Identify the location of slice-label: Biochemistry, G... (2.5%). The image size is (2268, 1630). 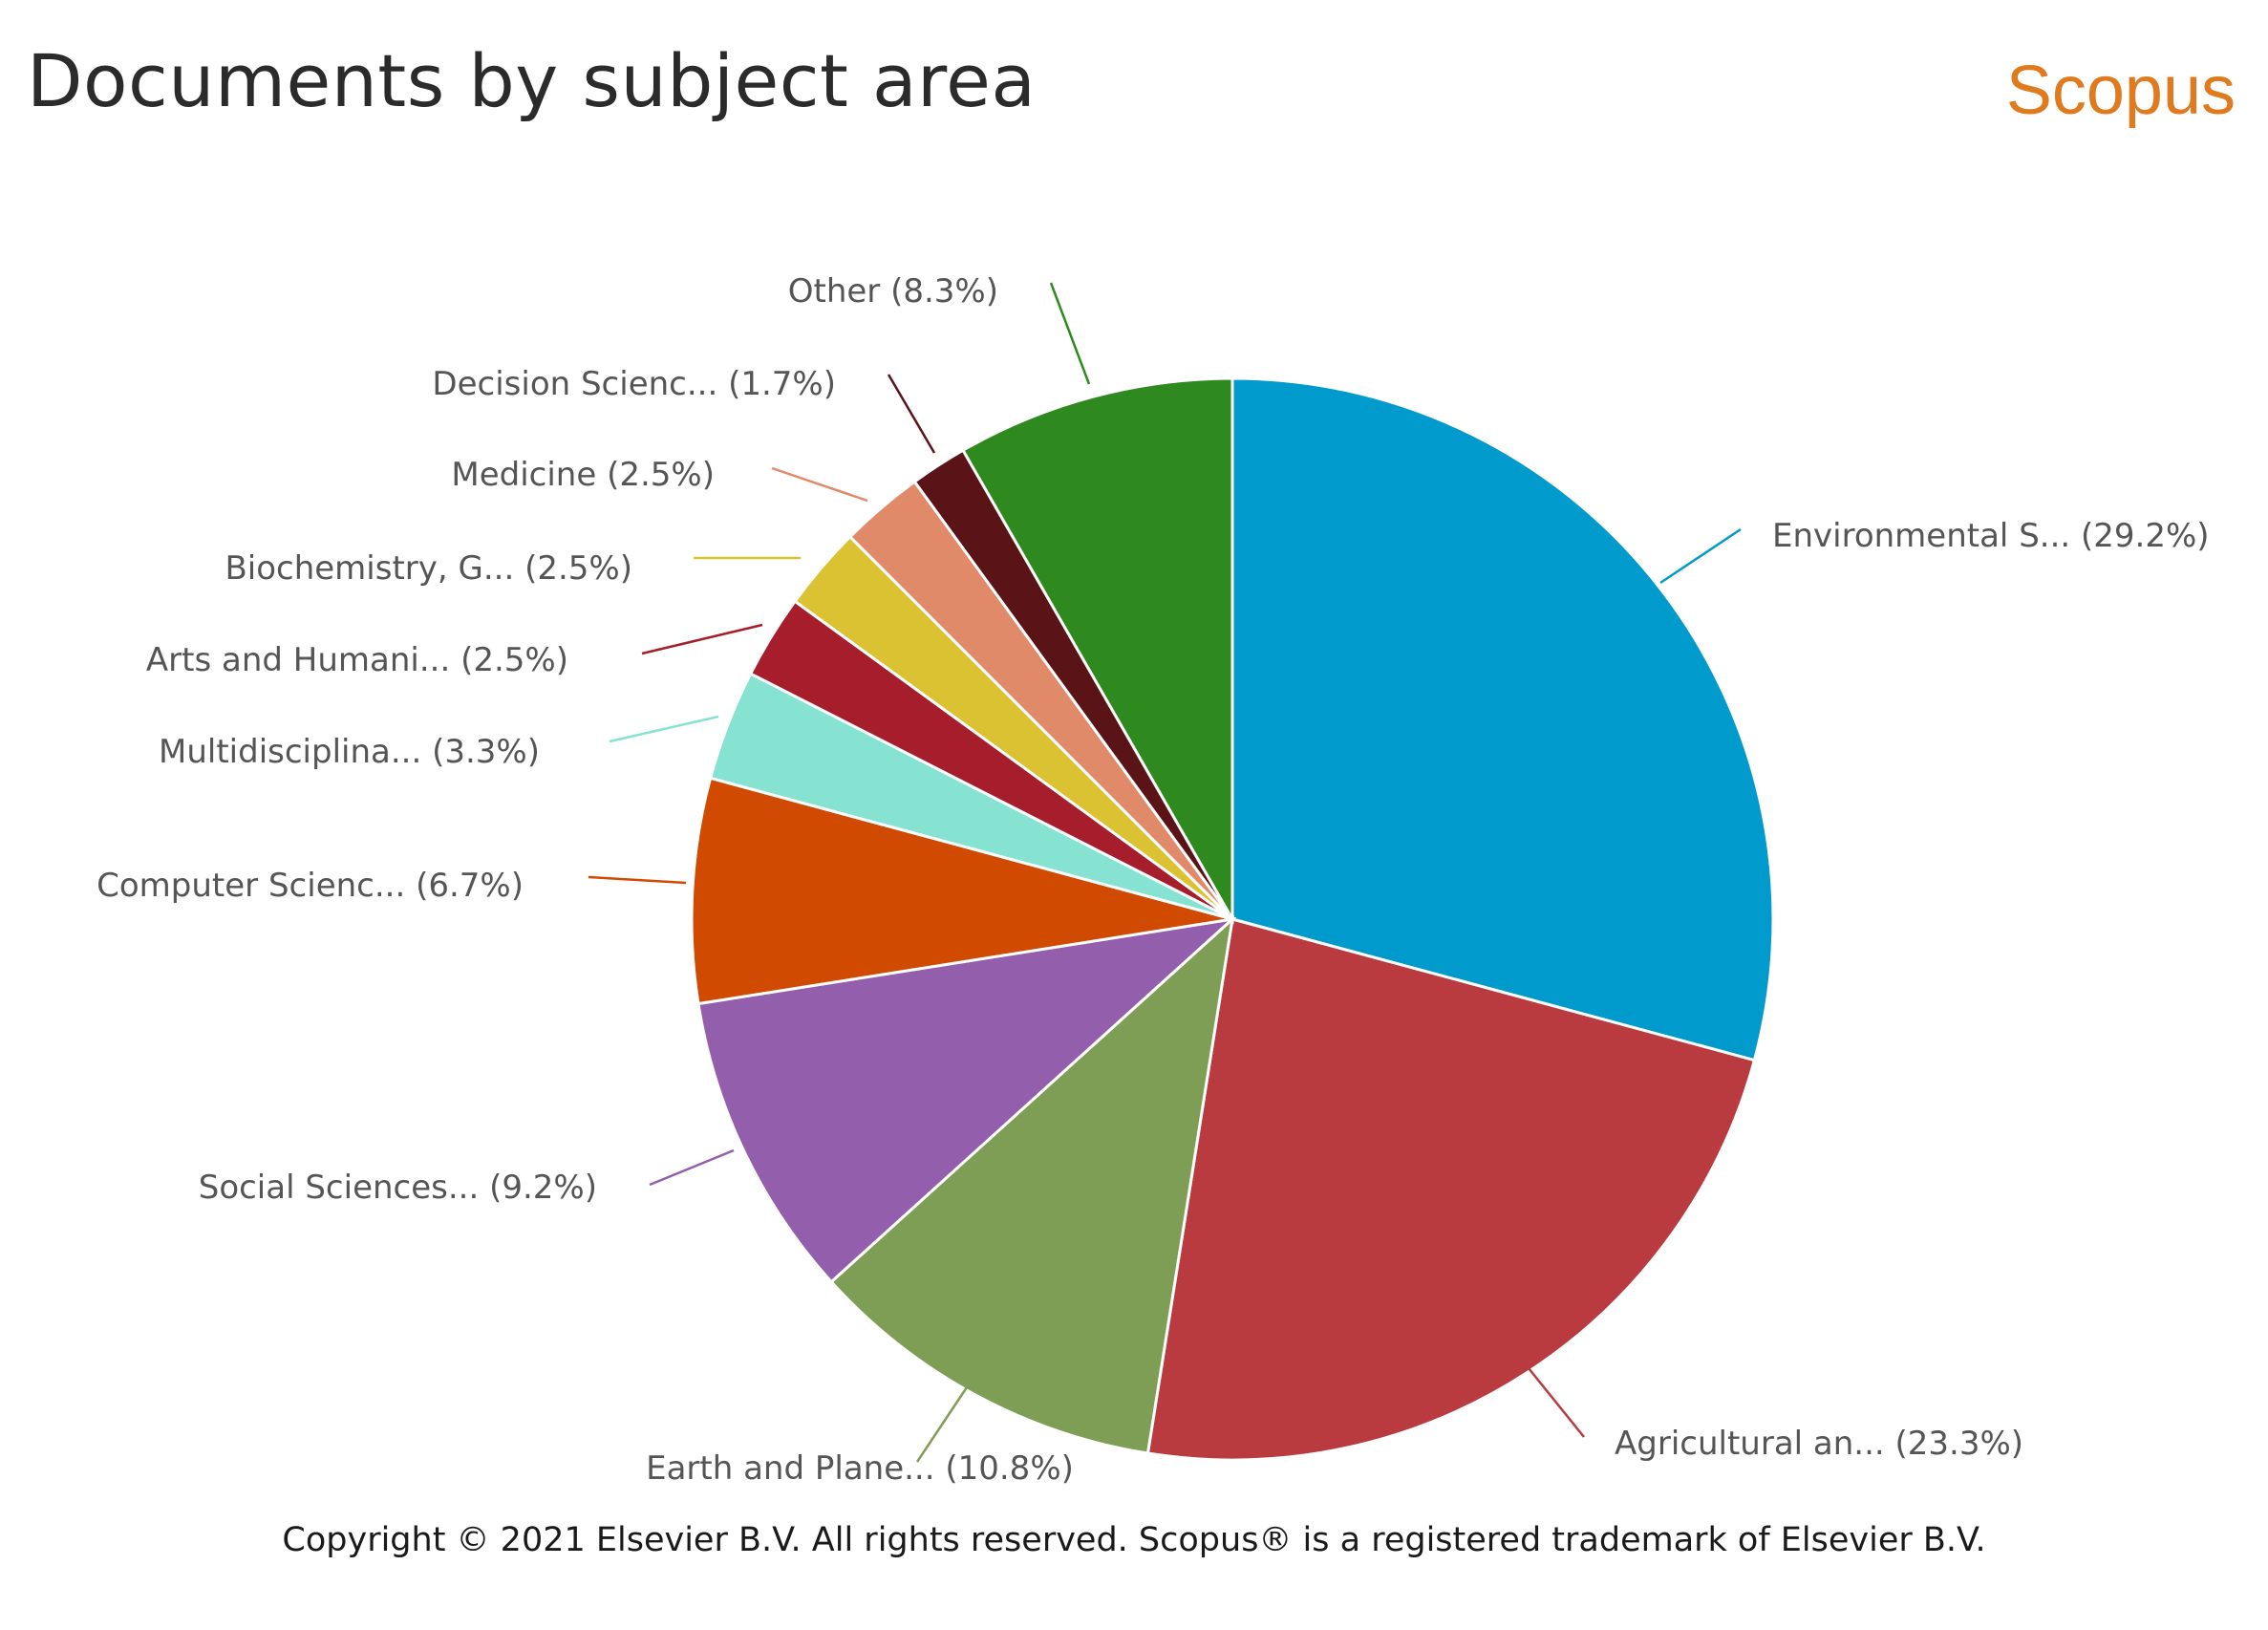
(428, 568).